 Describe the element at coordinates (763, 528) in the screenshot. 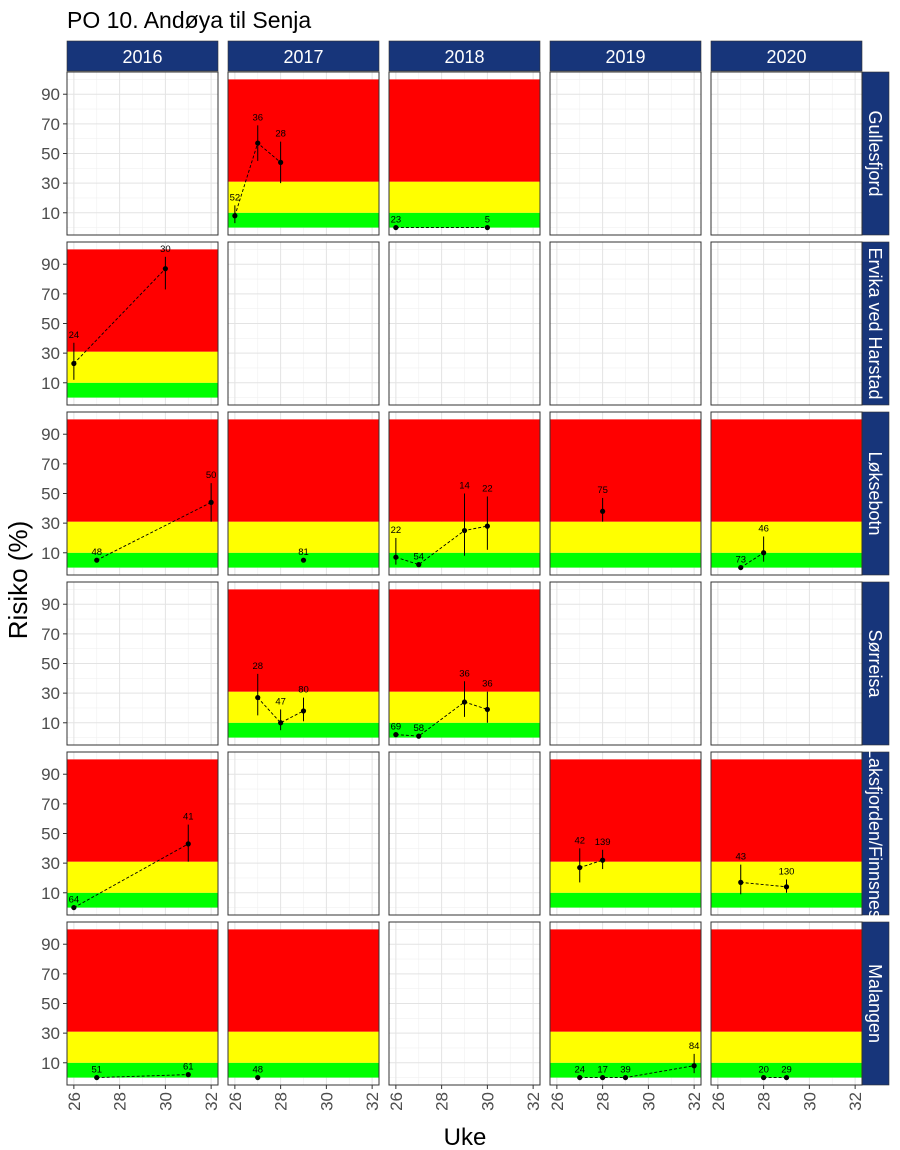

I see `sample-size-label: 46` at that location.